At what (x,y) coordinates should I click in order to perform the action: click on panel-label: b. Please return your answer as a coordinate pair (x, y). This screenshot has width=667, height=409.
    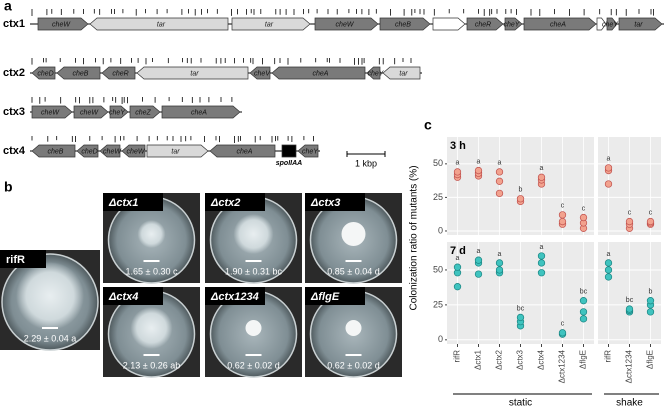
    Looking at the image, I should click on (8, 187).